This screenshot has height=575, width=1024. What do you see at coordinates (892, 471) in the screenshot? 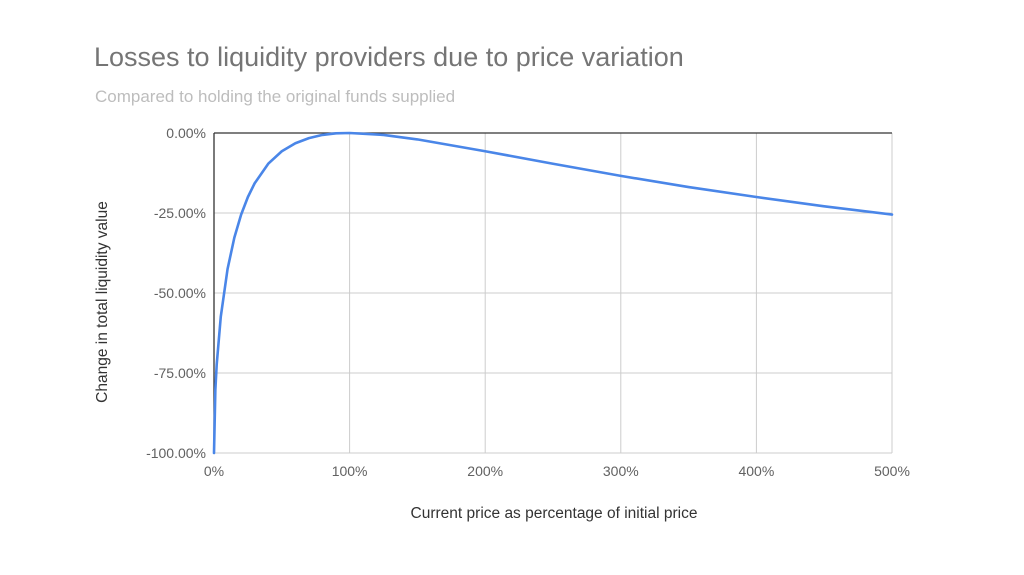
I see `x-tick-label: 500%` at bounding box center [892, 471].